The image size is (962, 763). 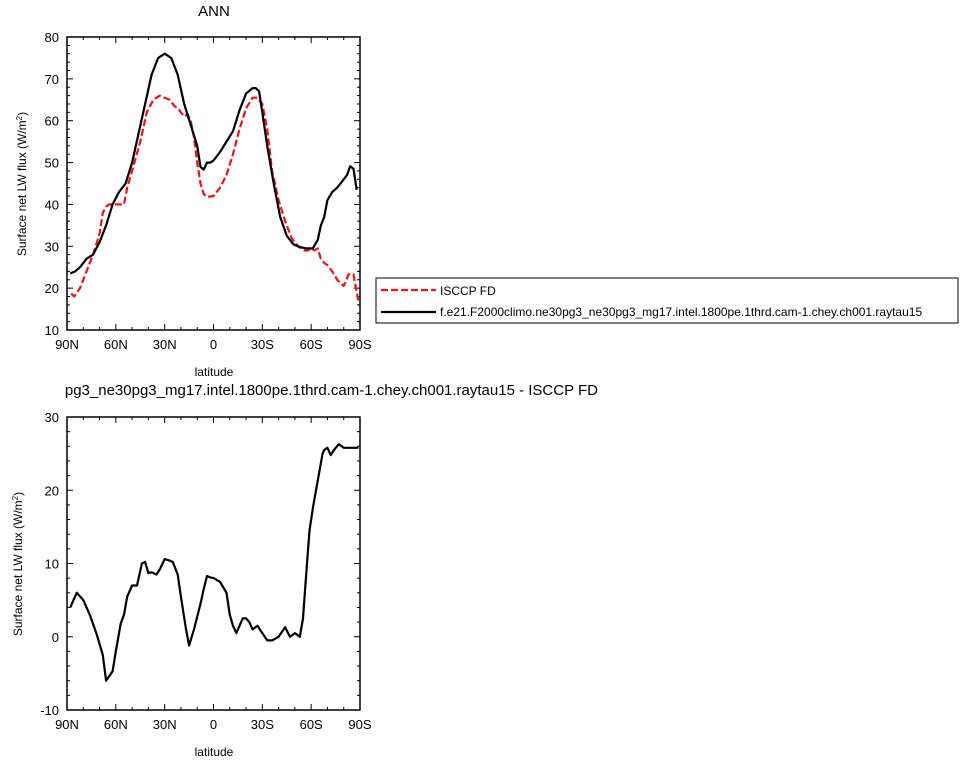 What do you see at coordinates (52, 490) in the screenshot?
I see `bottom-plot-ytick-label: 20` at bounding box center [52, 490].